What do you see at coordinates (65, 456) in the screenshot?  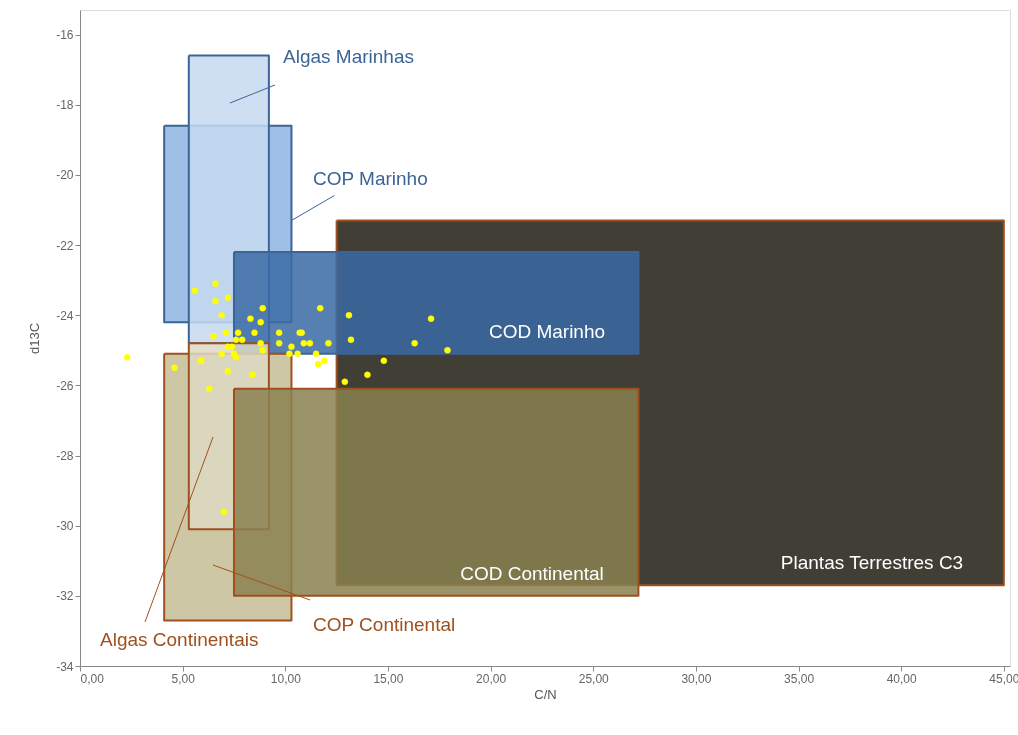 I see `y-tick-label: -28` at bounding box center [65, 456].